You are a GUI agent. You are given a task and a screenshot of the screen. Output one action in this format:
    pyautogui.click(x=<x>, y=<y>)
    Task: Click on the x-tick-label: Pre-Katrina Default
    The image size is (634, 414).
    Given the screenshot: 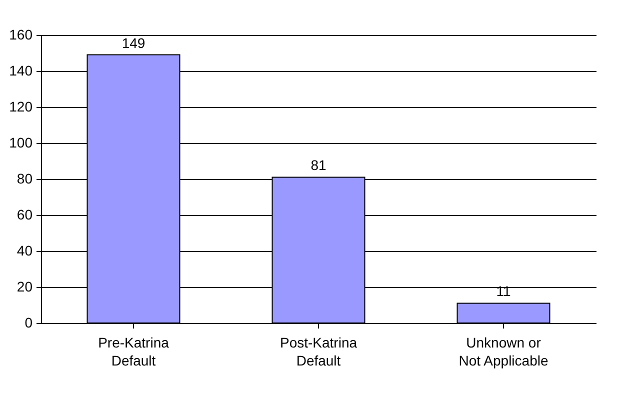 What is the action you would take?
    pyautogui.click(x=134, y=351)
    